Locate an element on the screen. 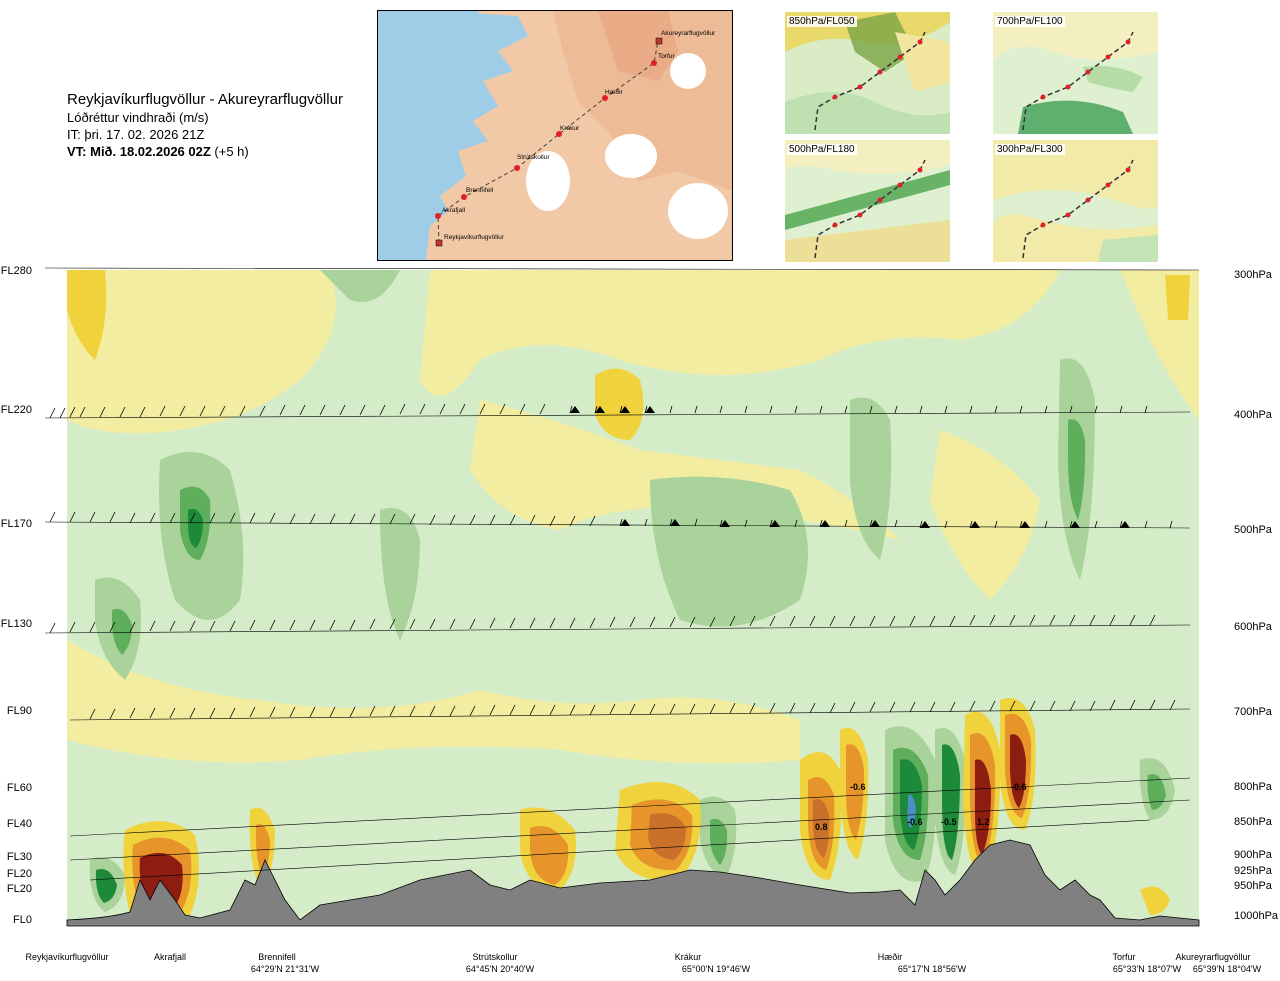 This screenshot has height=981, width=1280. location-coord: 65°00'N 19°46'W is located at coordinates (716, 969).